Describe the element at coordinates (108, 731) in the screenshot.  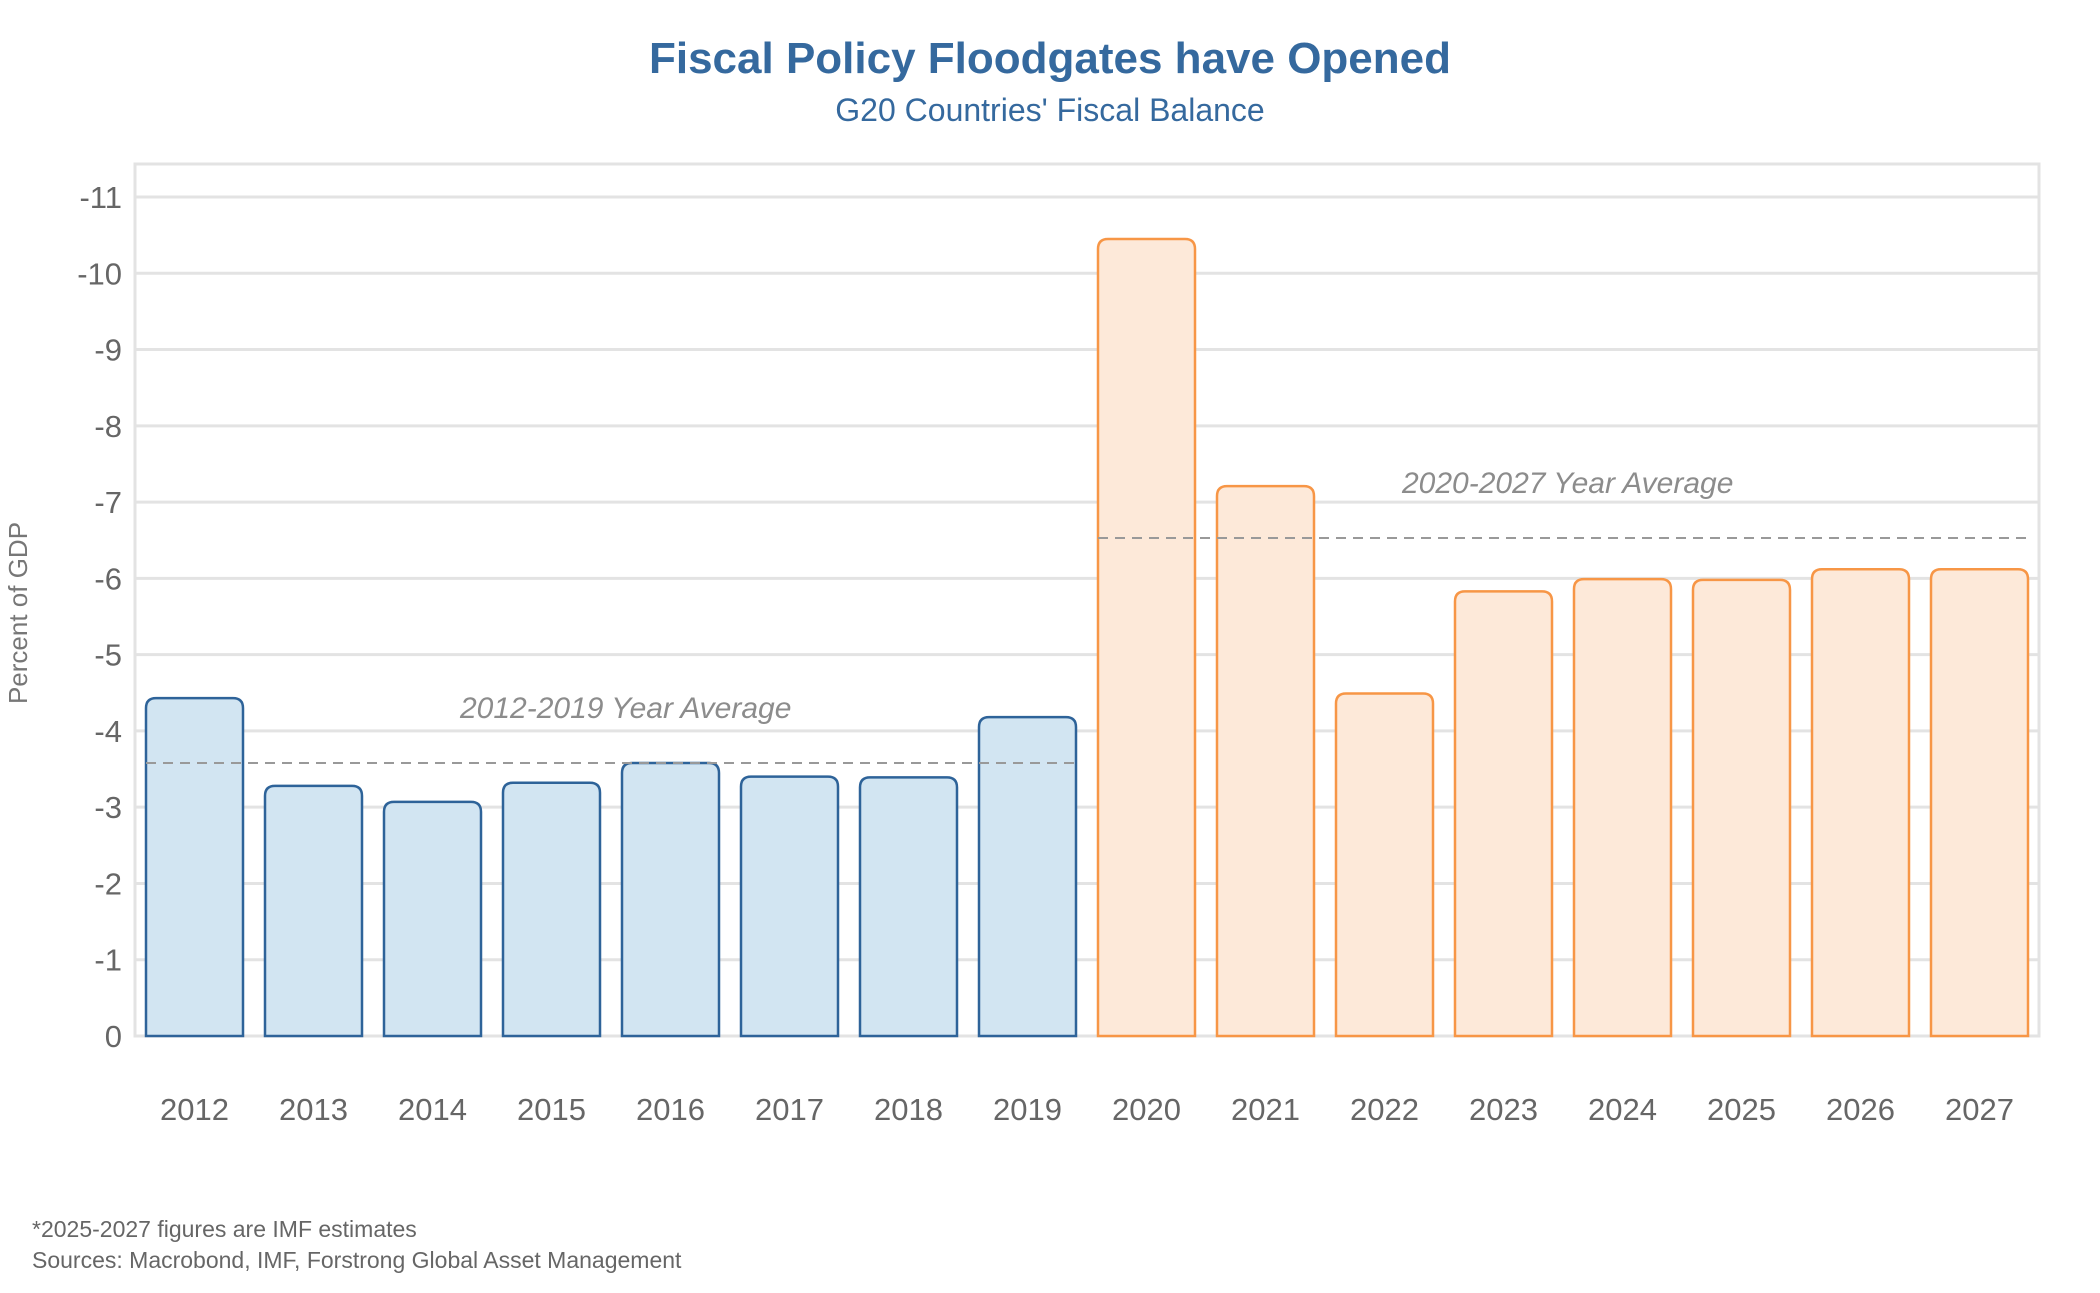
I see `y-tick-label: -4` at that location.